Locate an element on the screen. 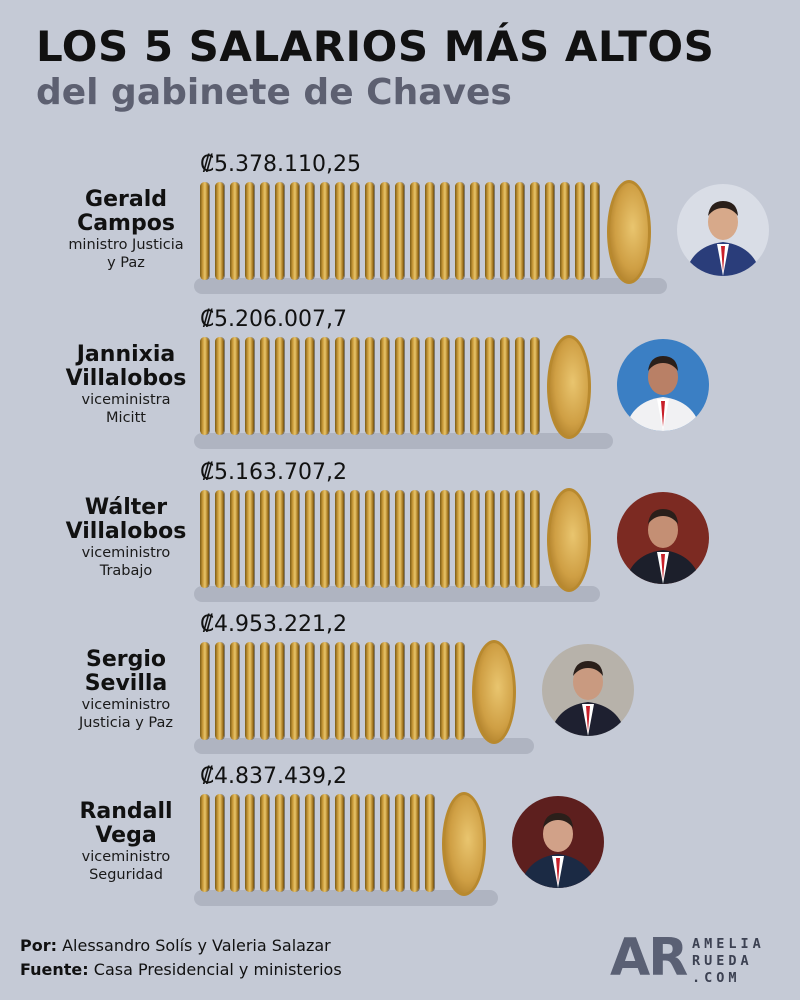 This screenshot has width=800, height=1000. person-label: Wálter Villalobos viceministro Trabajo is located at coordinates (126, 538).